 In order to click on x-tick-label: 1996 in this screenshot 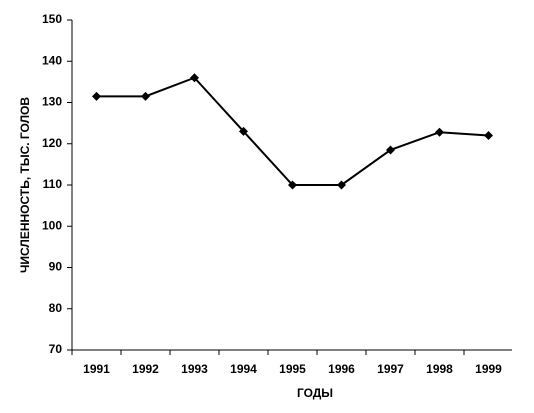, I will do `click(341, 369)`.